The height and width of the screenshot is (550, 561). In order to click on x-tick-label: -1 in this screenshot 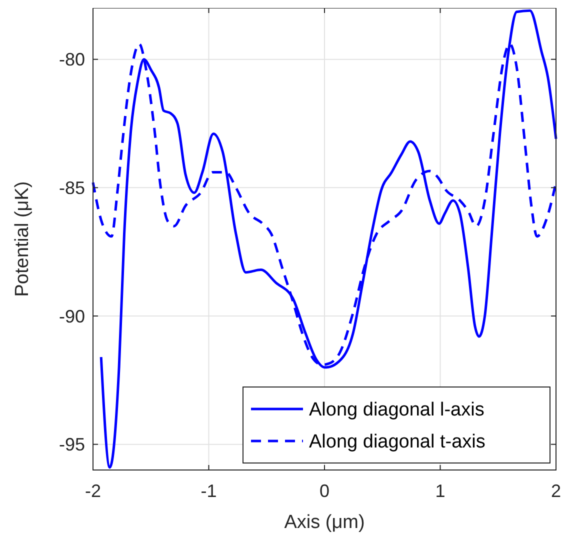, I will do `click(208, 491)`.